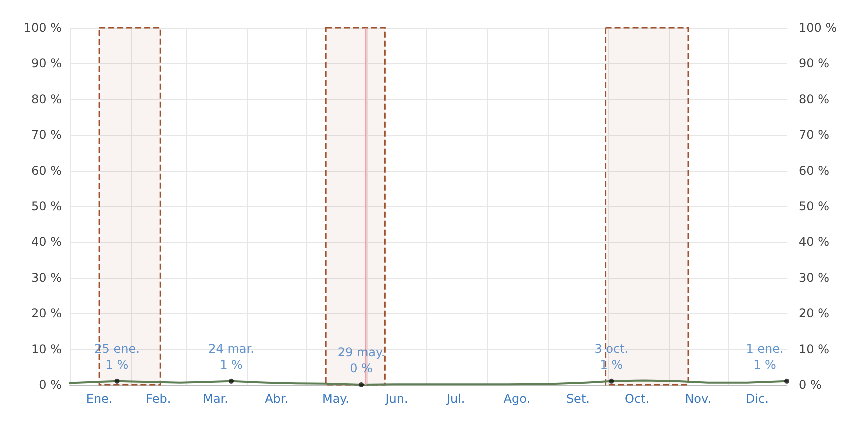 The height and width of the screenshot is (427, 851). What do you see at coordinates (47, 135) in the screenshot?
I see `y-tick-label: 70 %` at bounding box center [47, 135].